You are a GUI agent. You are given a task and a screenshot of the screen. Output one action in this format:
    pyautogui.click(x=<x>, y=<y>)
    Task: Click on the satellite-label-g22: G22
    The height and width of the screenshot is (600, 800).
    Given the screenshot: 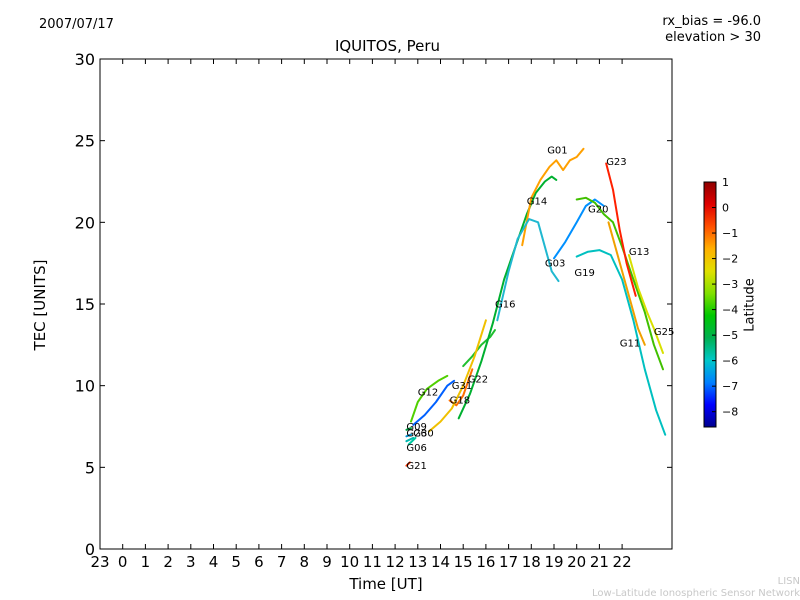 What is the action you would take?
    pyautogui.click(x=478, y=379)
    